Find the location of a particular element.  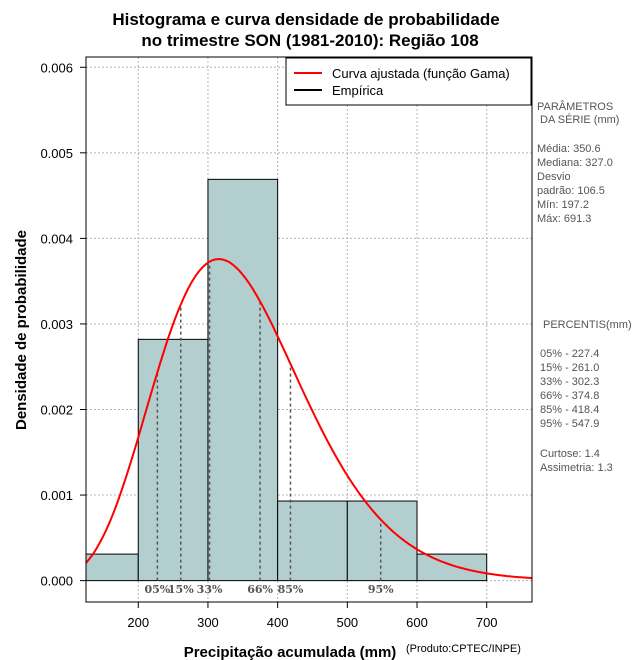

y-tick-label: 0.003 is located at coordinates (56, 324).